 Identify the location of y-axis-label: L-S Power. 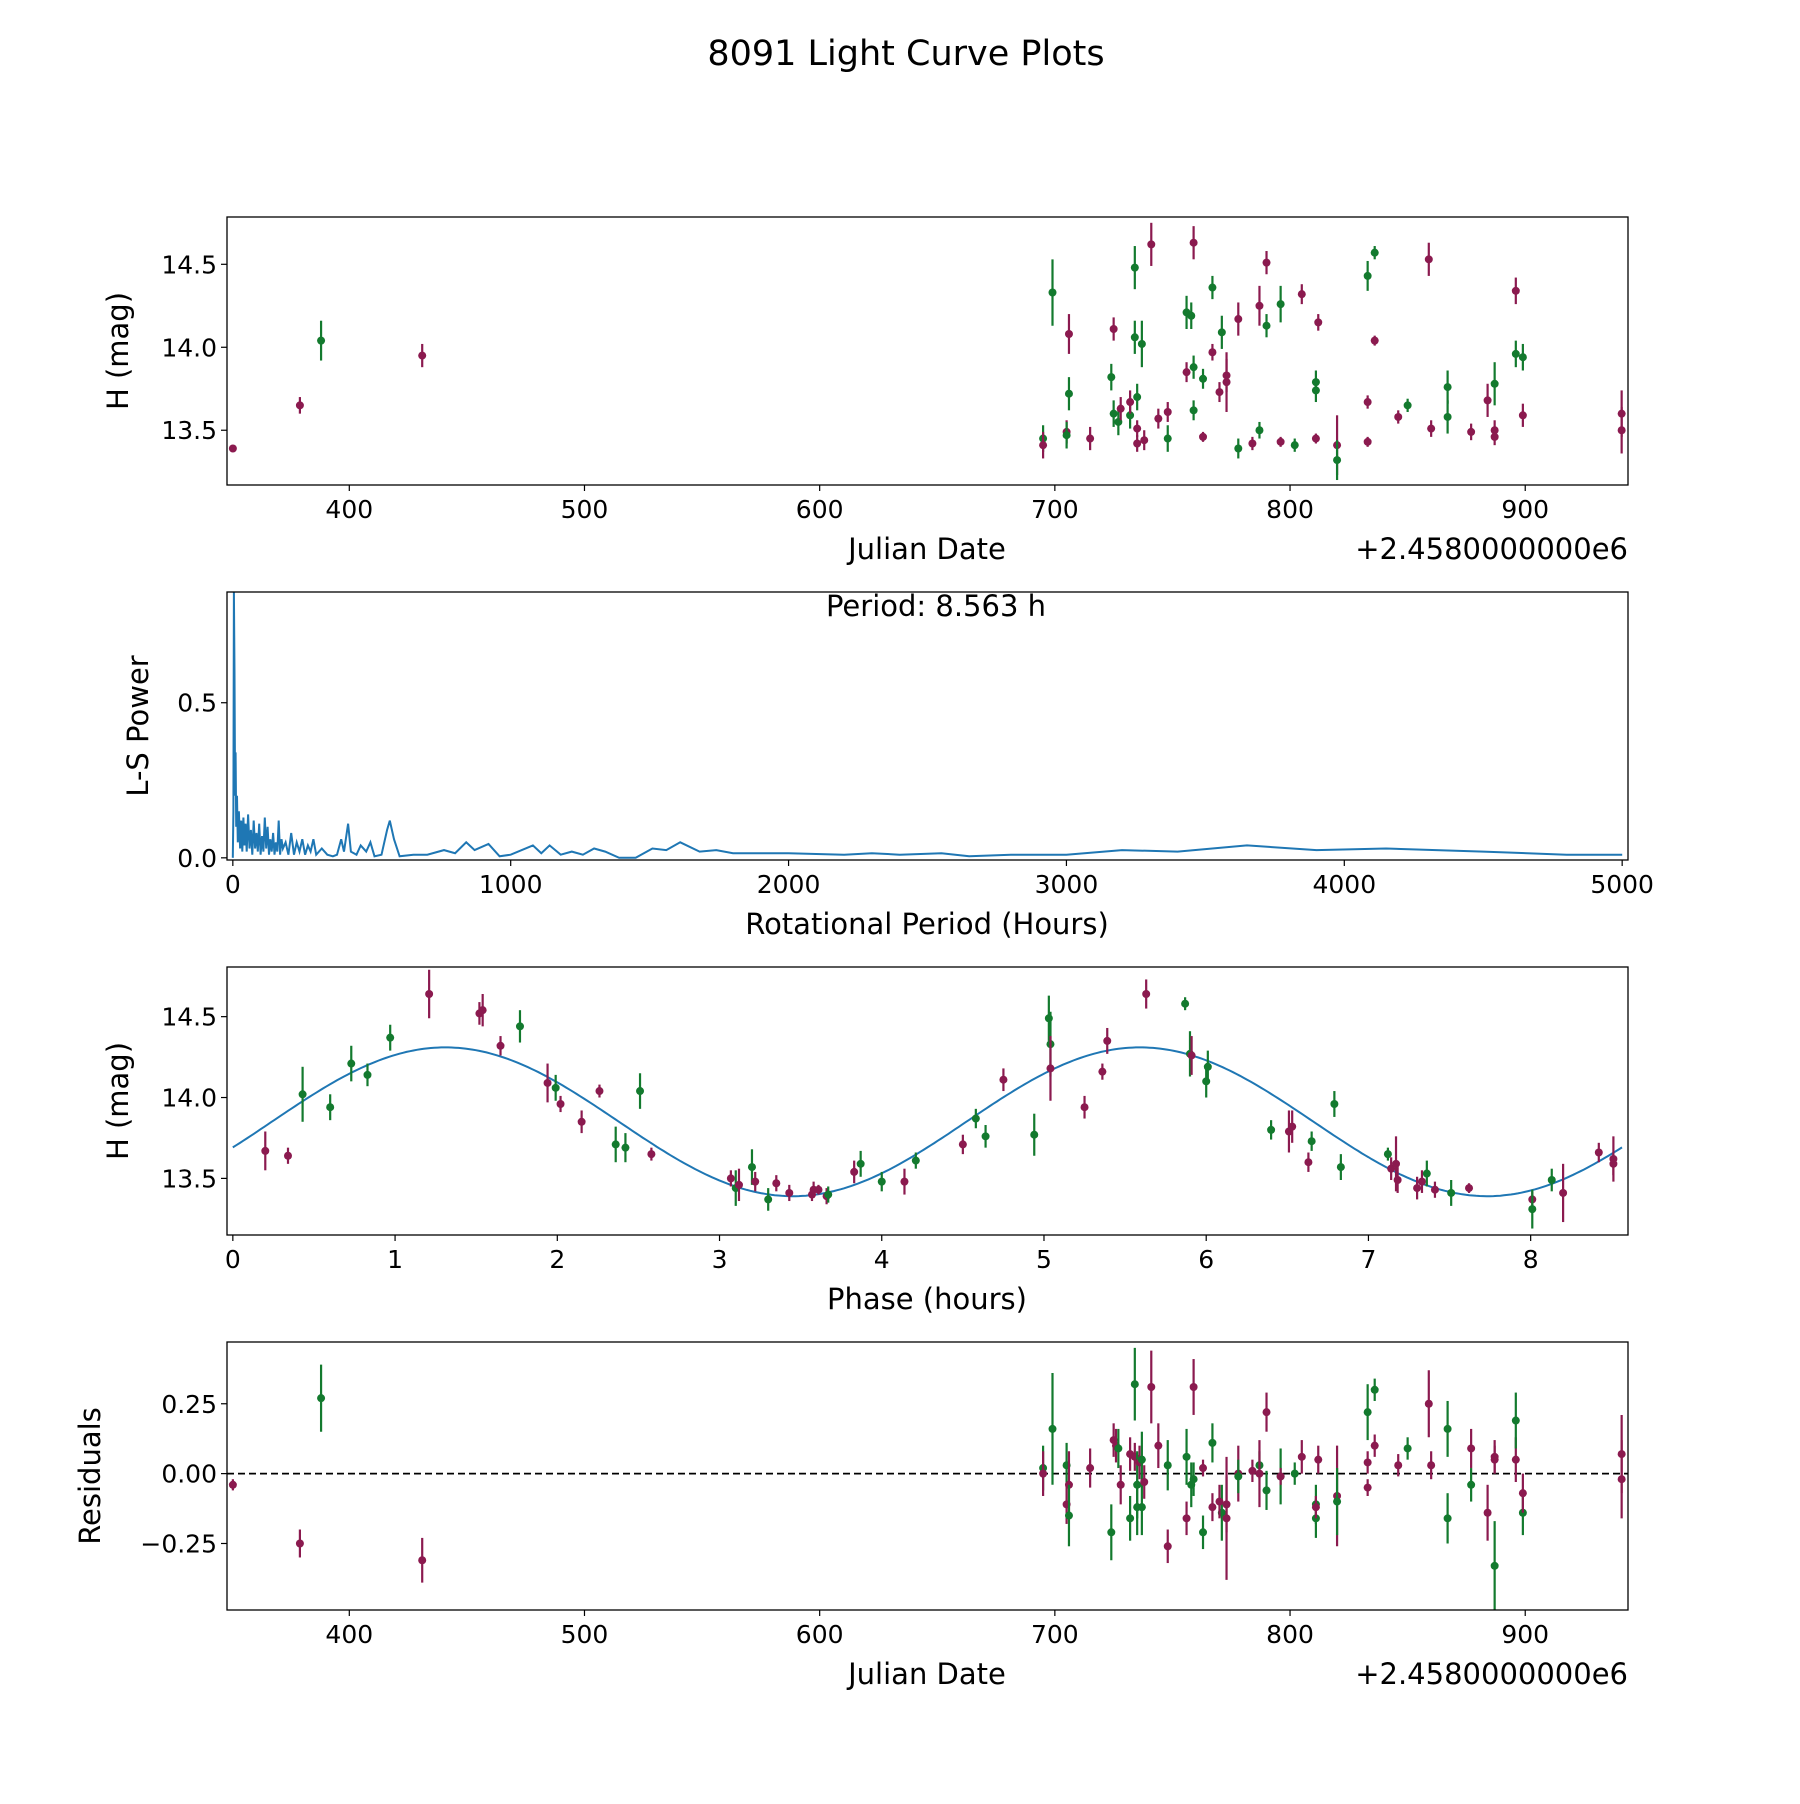
(138, 725).